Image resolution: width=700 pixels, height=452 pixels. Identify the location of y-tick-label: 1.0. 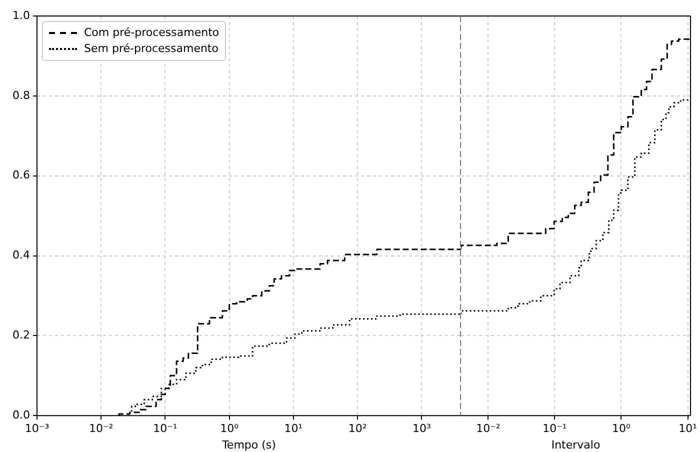
(21, 15).